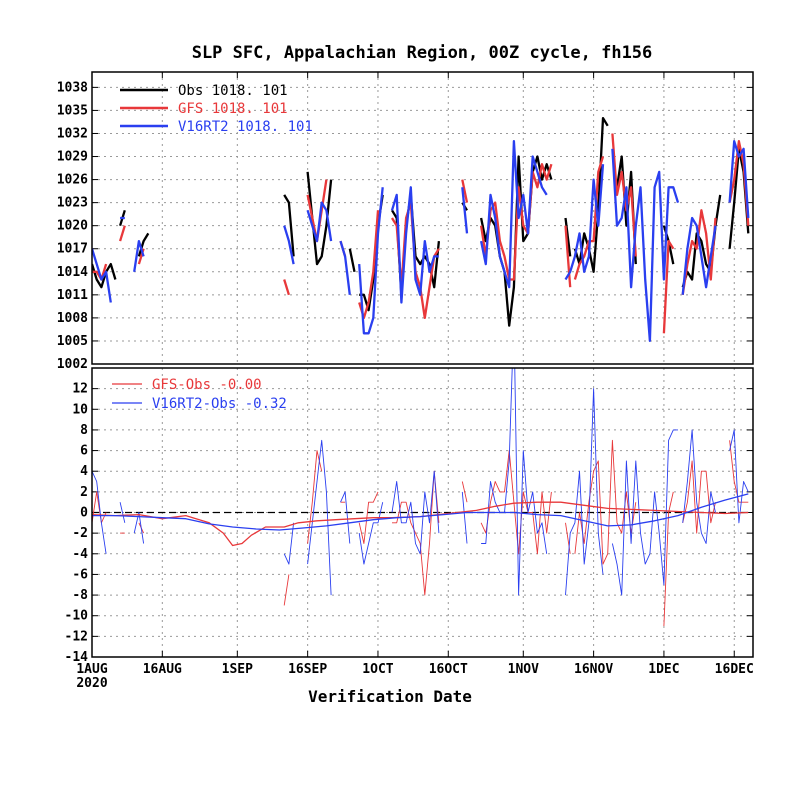 The height and width of the screenshot is (805, 800). Describe the element at coordinates (72, 318) in the screenshot. I see `top-ytick-label-2: 1008` at that location.